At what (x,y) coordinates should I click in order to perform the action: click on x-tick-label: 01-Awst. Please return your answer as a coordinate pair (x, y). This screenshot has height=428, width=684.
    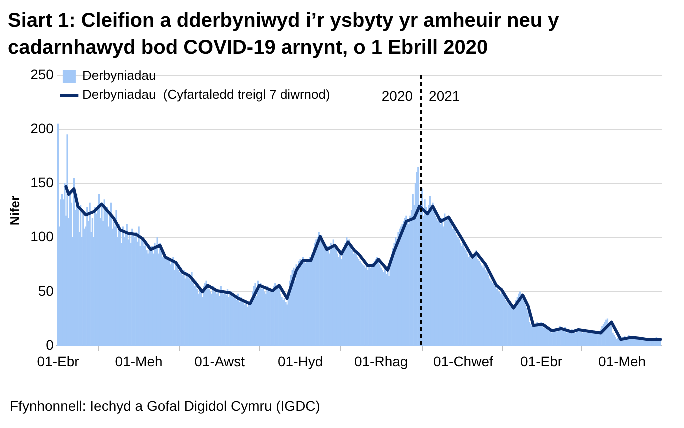
    Looking at the image, I should click on (220, 361).